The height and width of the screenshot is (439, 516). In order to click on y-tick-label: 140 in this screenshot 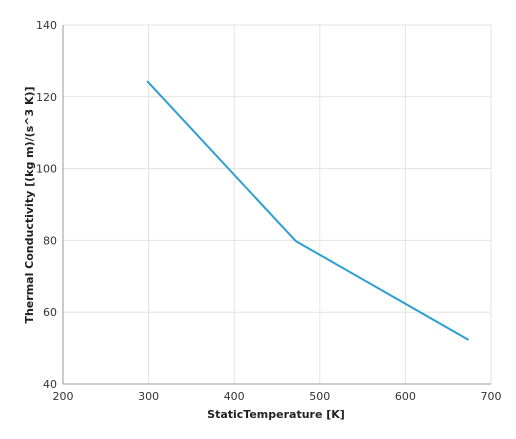, I will do `click(46, 25)`.